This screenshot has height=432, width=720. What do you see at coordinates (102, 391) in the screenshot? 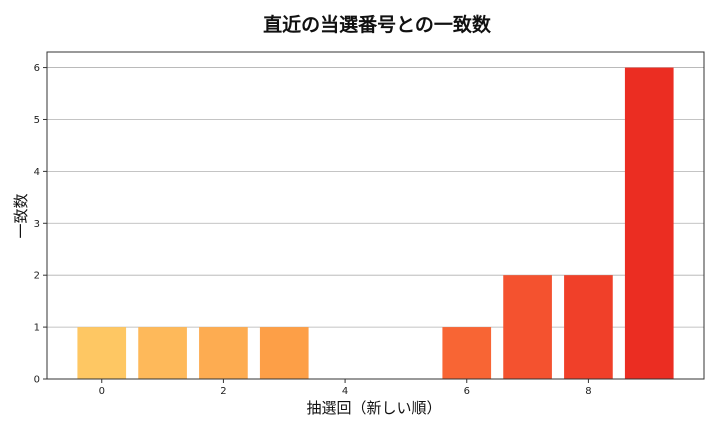
I see `x-tick-label: 0` at bounding box center [102, 391].